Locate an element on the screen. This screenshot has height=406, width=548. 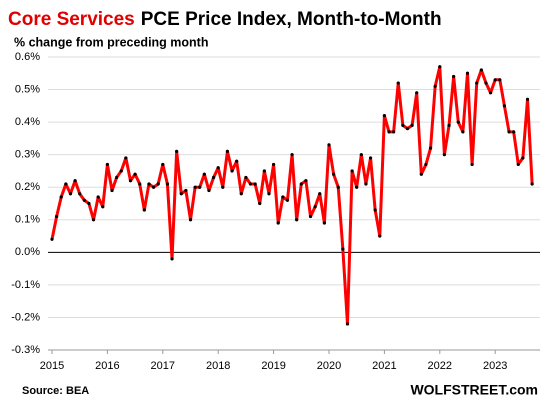
y-tick-label: 0.0% is located at coordinates (27, 252).